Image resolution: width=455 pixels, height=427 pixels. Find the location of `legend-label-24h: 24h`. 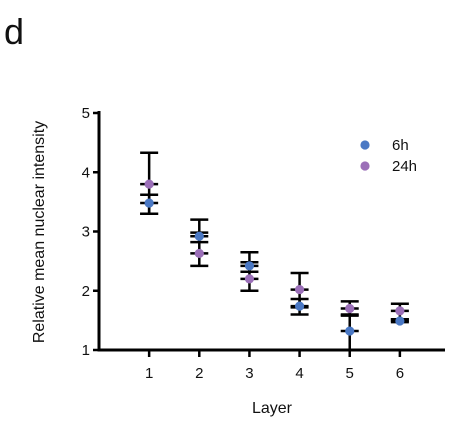

legend-label-24h: 24h is located at coordinates (404, 166).